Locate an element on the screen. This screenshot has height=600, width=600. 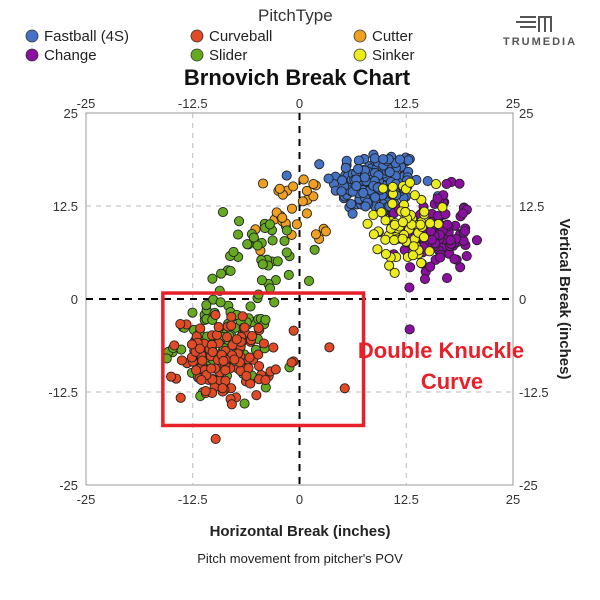
annotation-box is located at coordinates (263, 359).